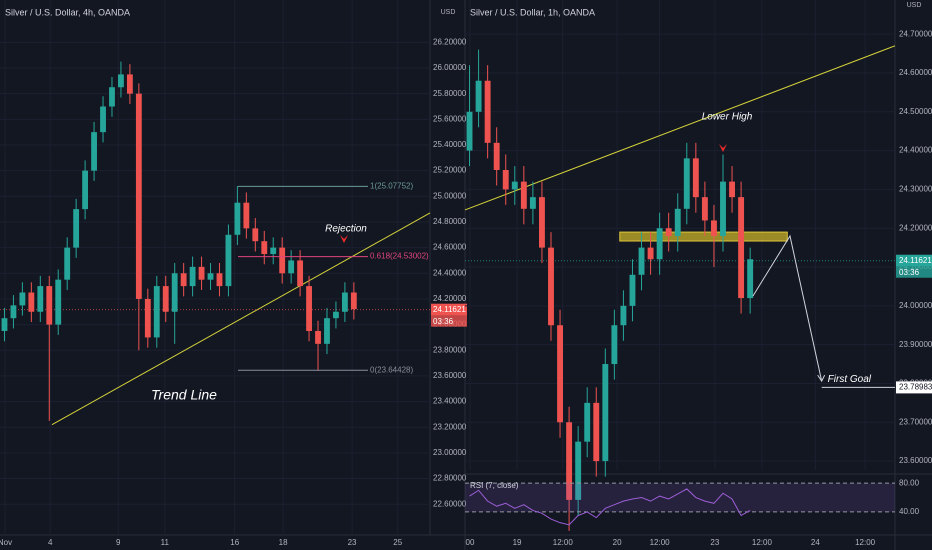  I want to click on chart-title: Silver / U.S. Dollar, 4h, OANDA, so click(67, 12).